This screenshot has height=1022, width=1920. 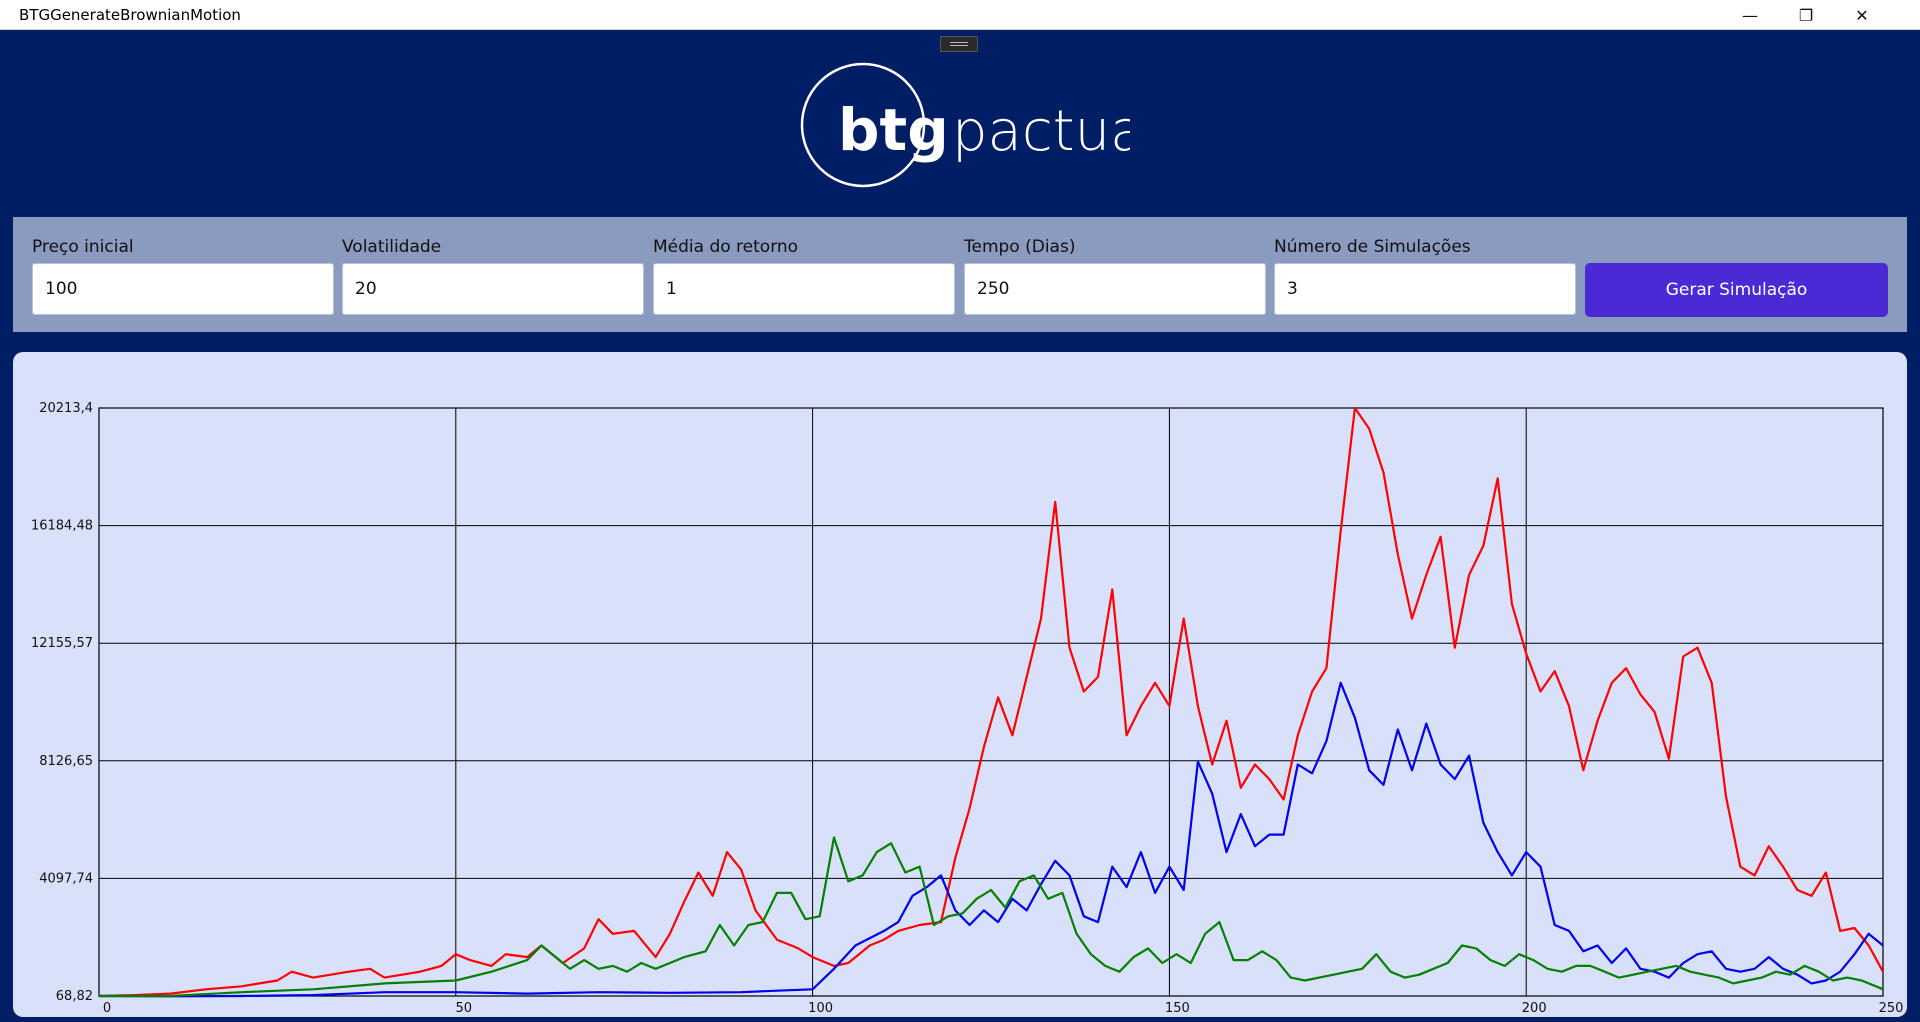 What do you see at coordinates (74, 996) in the screenshot?
I see `y-tick-label: 68,82` at bounding box center [74, 996].